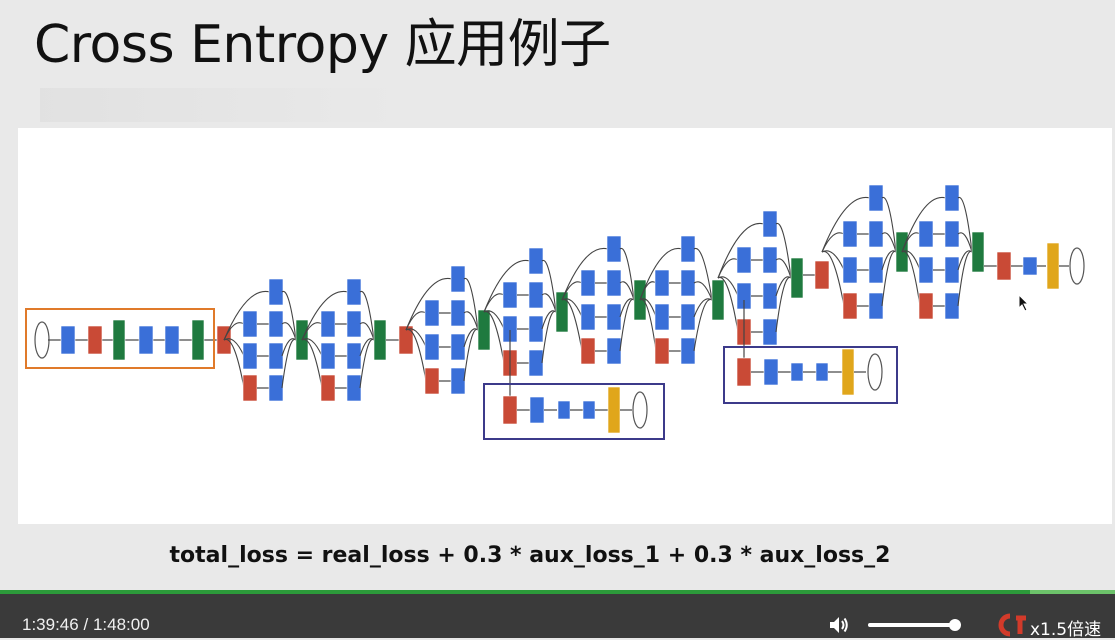 The width and height of the screenshot is (1115, 640). I want to click on volume-slider, so click(915, 625).